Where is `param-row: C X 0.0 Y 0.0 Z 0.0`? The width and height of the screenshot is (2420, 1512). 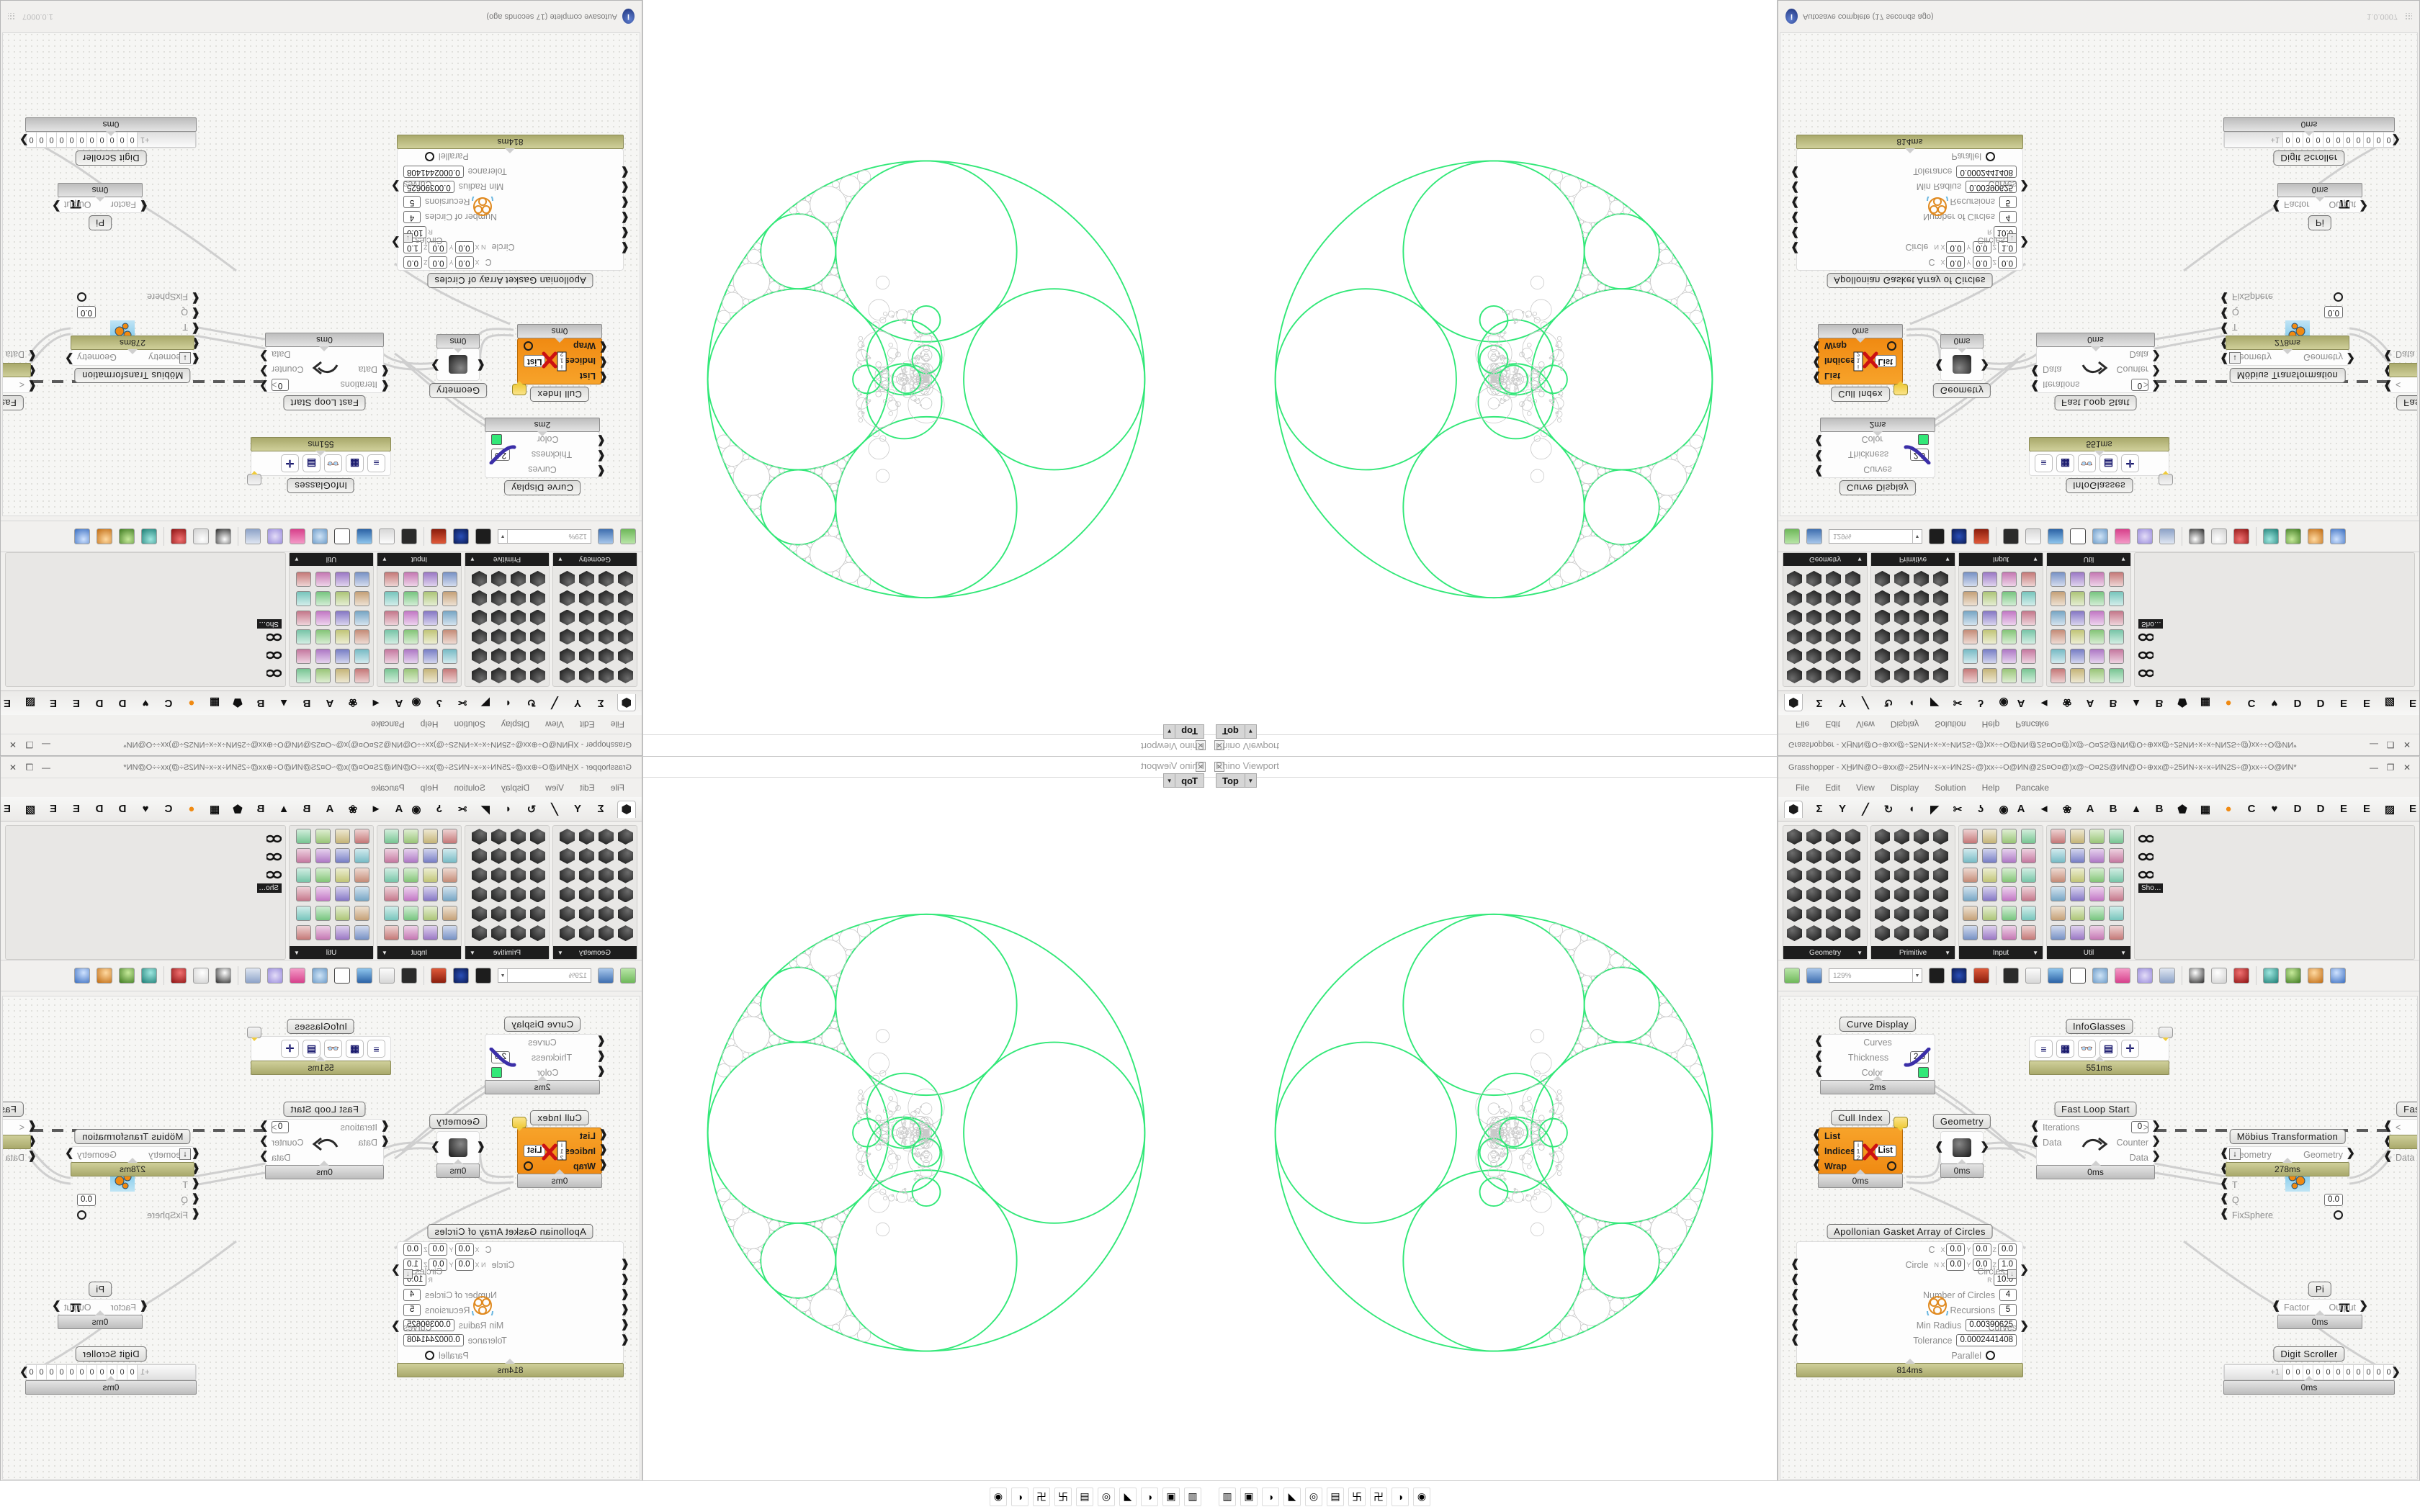 param-row: C X 0.0 Y 0.0 Z 0.0 is located at coordinates (510, 1249).